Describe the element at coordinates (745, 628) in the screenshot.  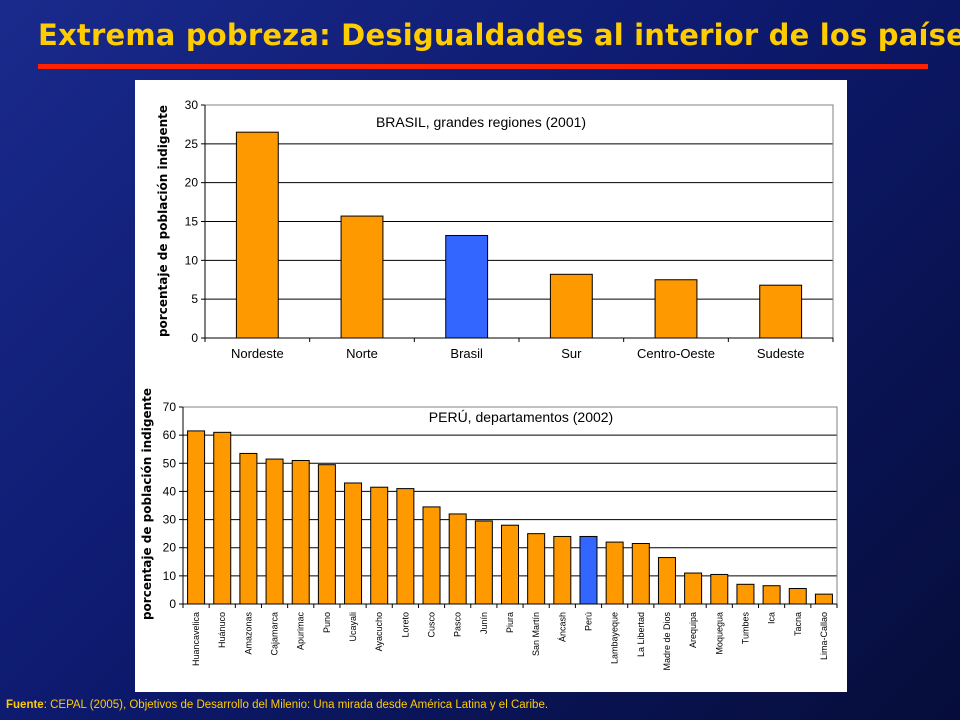
I see `category-label: Tumbes` at that location.